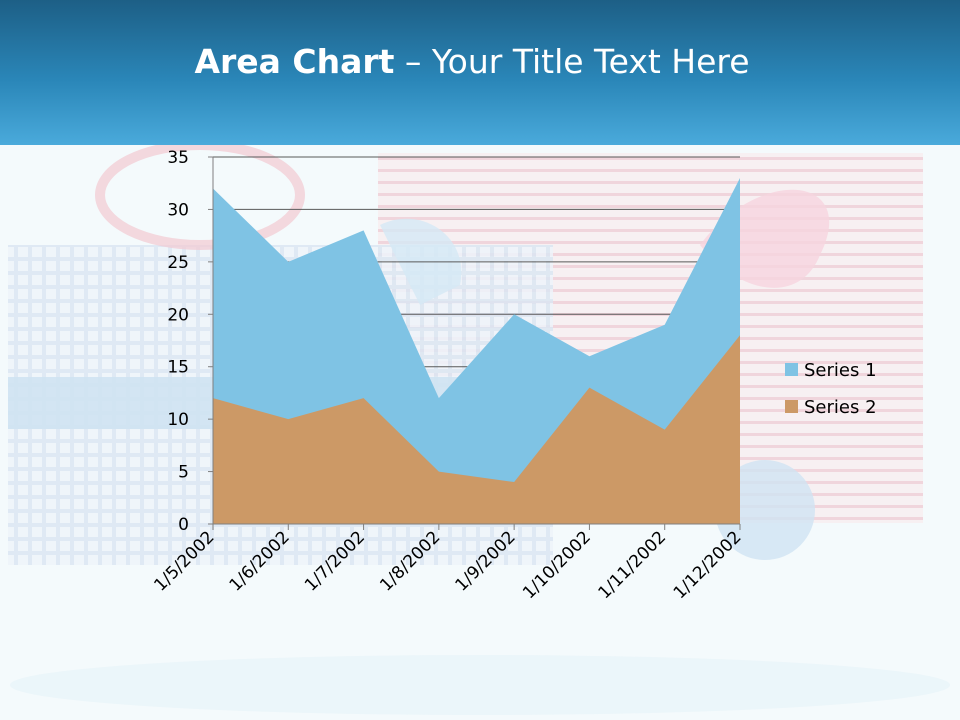  I want to click on slide-title: Area Chart – Your Title Text Here, so click(472, 62).